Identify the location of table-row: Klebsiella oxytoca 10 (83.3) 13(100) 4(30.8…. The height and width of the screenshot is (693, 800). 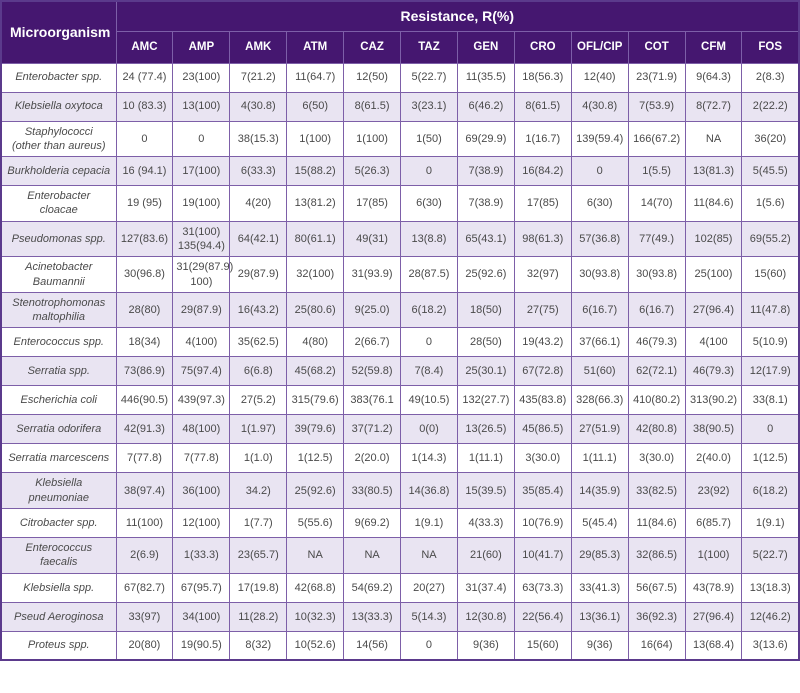
(400, 106).